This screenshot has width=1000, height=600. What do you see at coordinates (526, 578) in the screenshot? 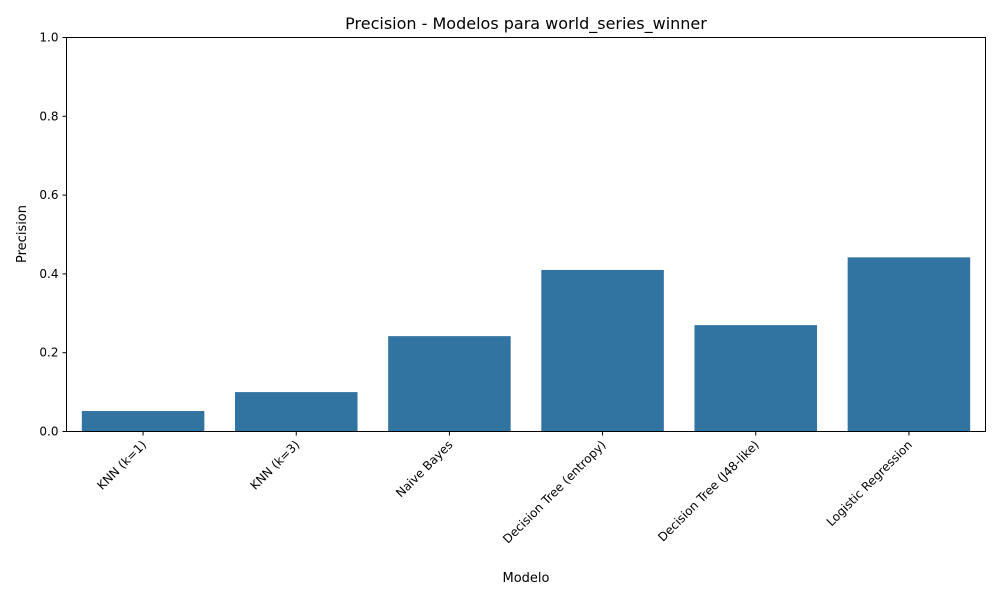
I see `x-axis-label: Modelo` at bounding box center [526, 578].